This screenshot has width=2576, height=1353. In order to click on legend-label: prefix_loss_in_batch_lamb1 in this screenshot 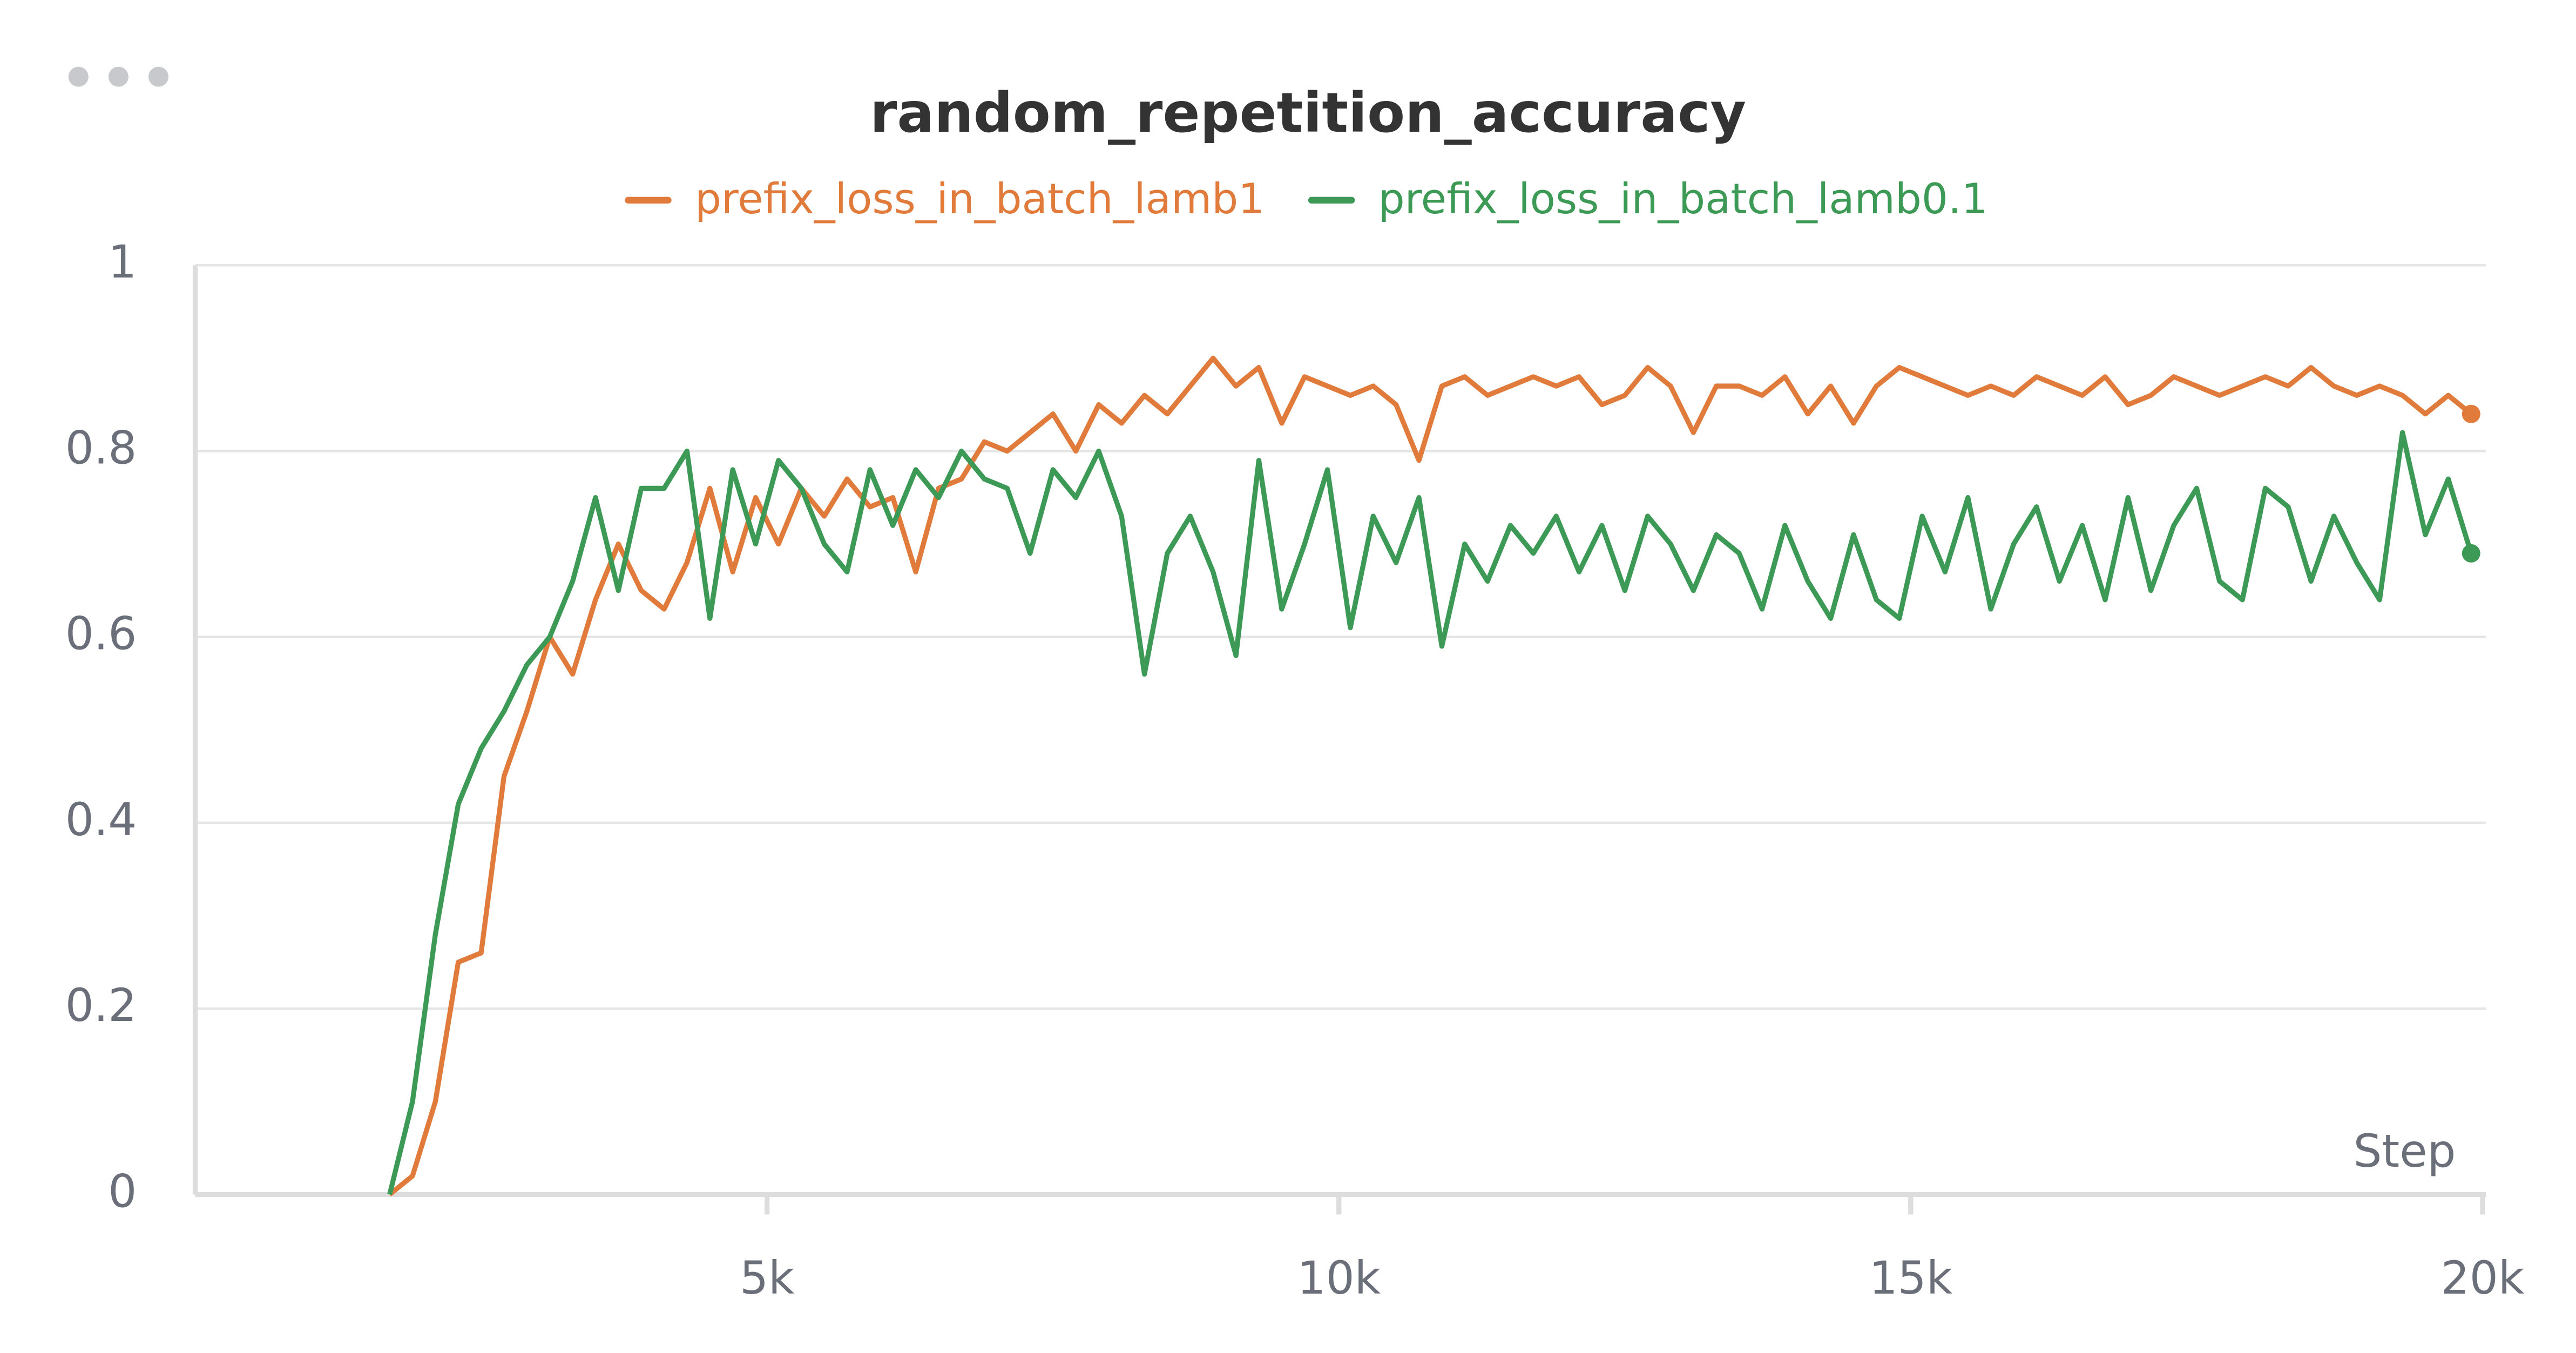, I will do `click(980, 200)`.